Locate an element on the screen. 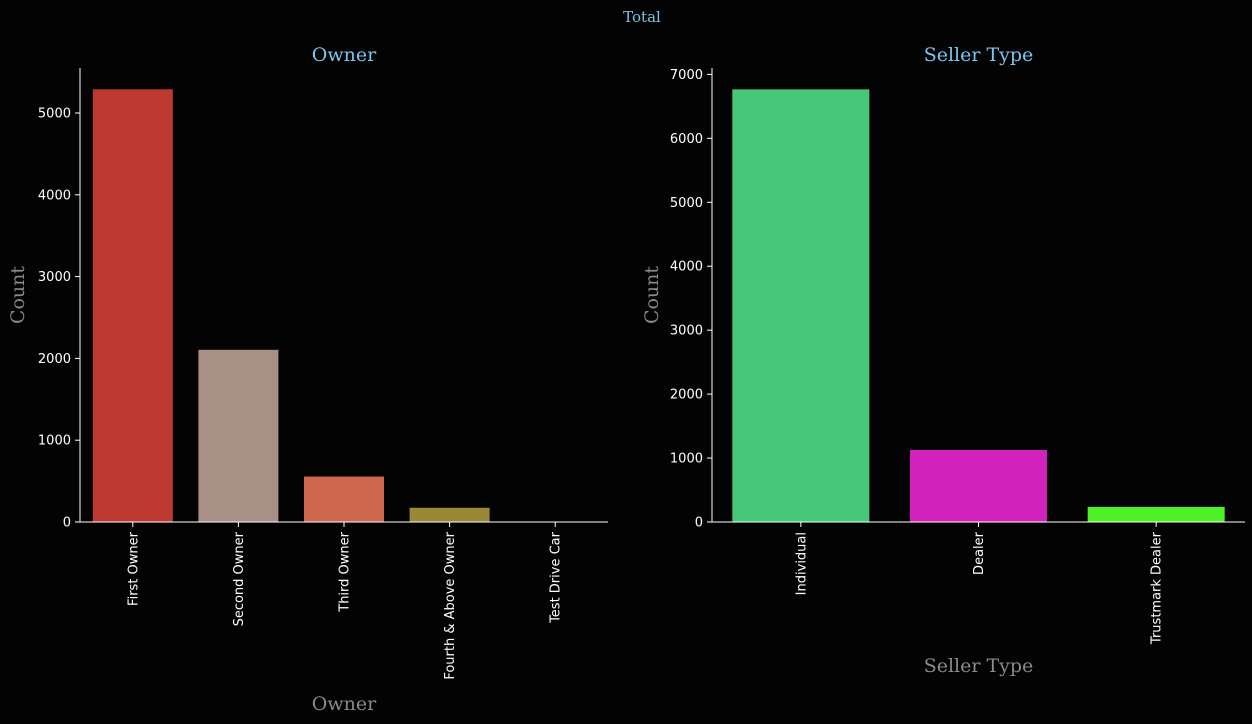 This screenshot has width=1252, height=724. x-axis-label: Owner is located at coordinates (344, 704).